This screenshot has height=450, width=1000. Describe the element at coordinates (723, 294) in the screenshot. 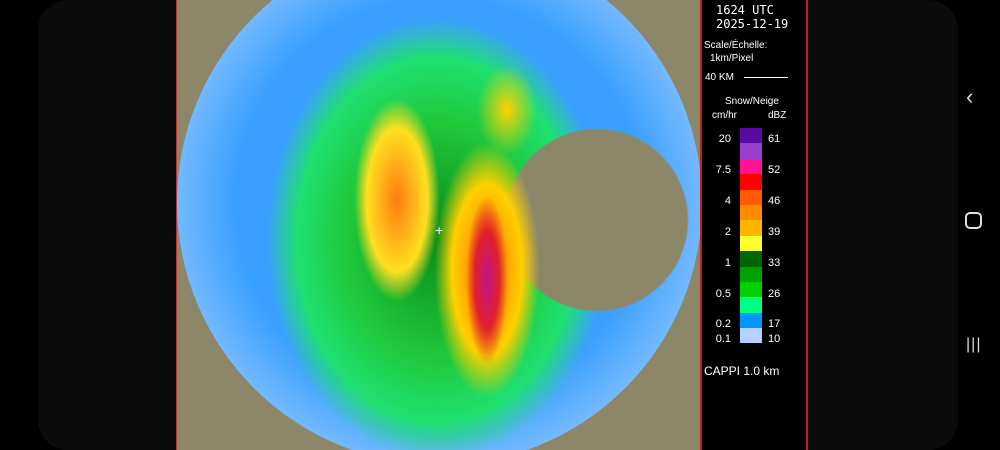

I see `snow-rate-label: 0.5` at that location.